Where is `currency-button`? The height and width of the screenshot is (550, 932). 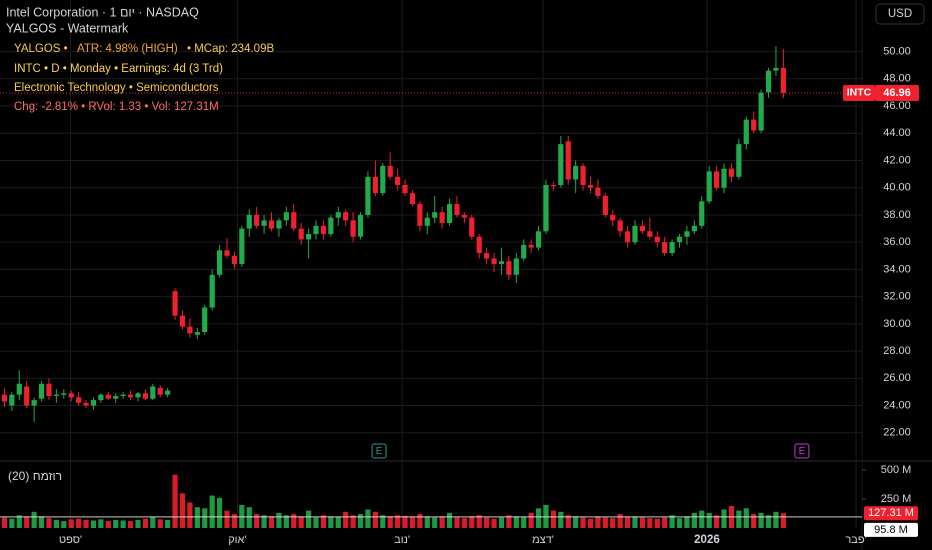
currency-button is located at coordinates (900, 14).